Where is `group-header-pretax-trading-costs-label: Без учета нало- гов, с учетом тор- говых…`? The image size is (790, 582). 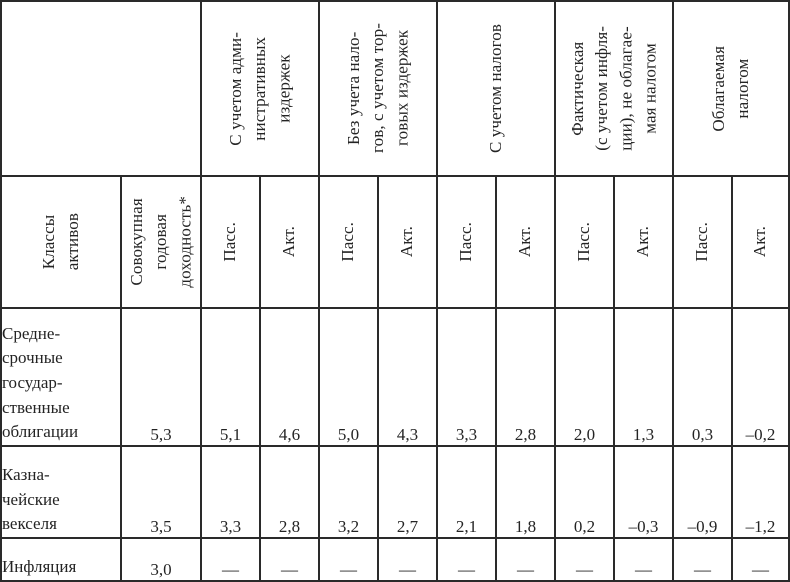
group-header-pretax-trading-costs-label: Без учета нало- гов, с учетом тор- говых… is located at coordinates (377, 88).